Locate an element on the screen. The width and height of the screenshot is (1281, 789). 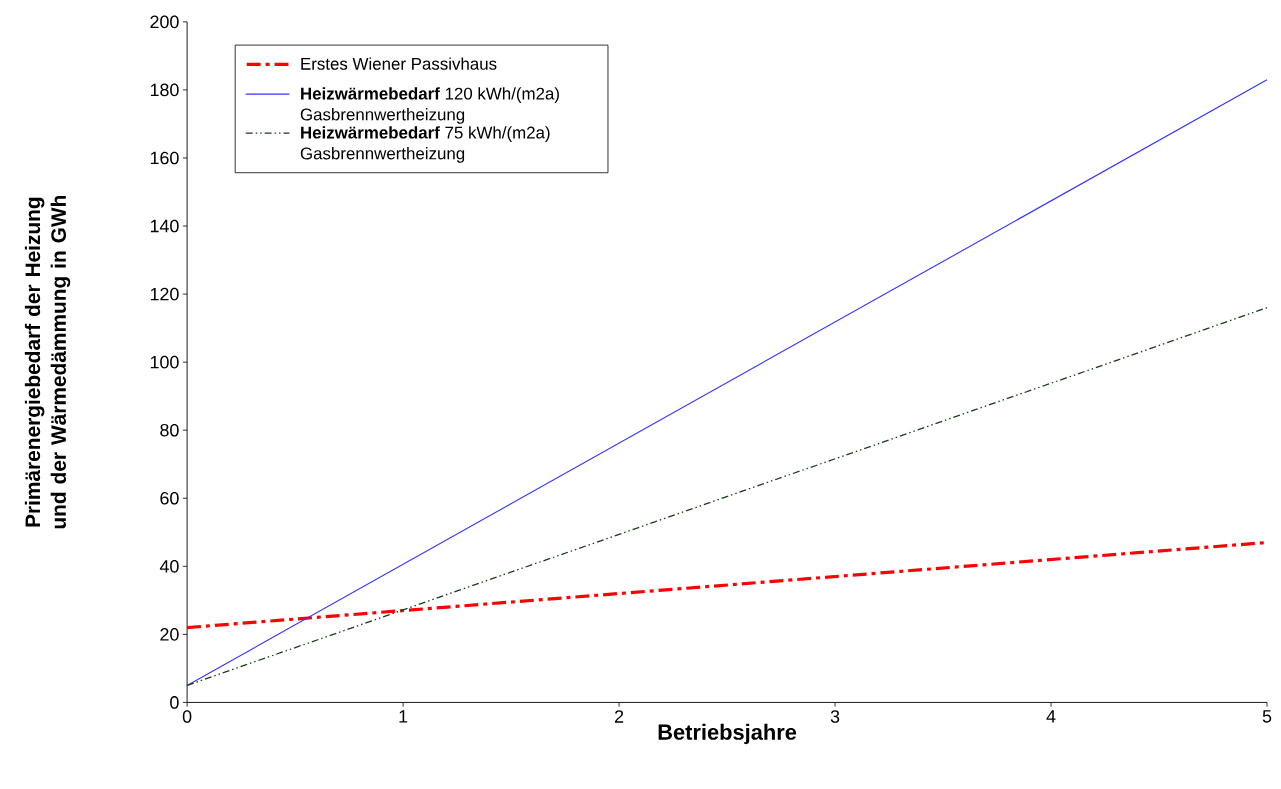
y-tick-label: 200 is located at coordinates (164, 22).